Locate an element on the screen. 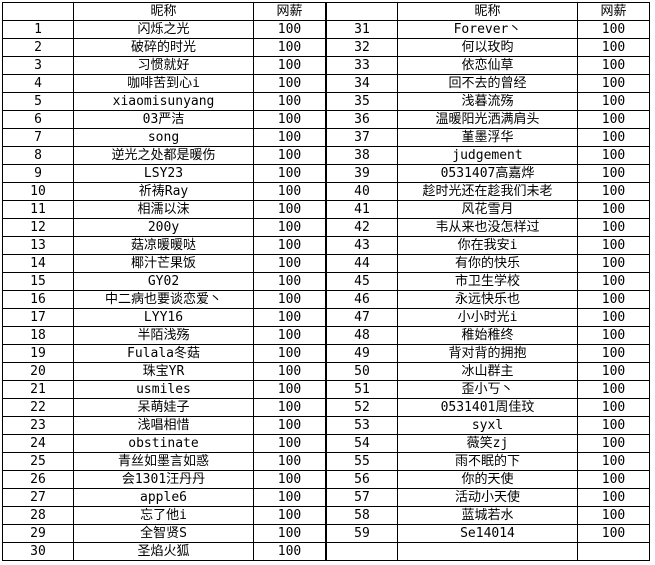  table-row: 34 回不去的曾经 100 is located at coordinates (488, 83).